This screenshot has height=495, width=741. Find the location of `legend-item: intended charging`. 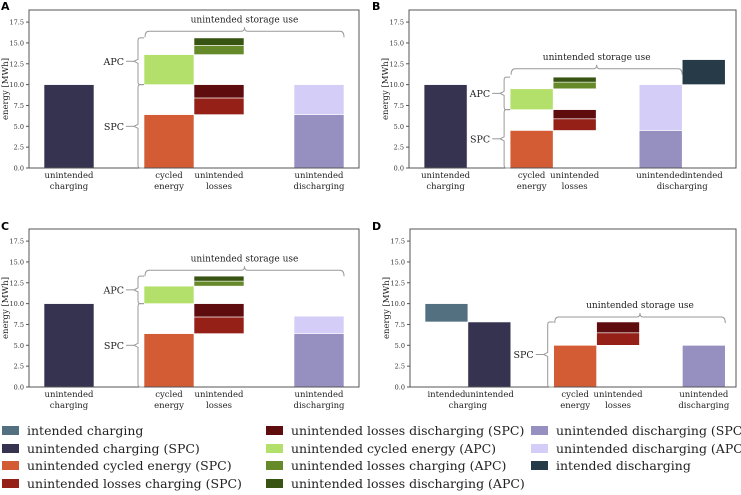

legend-item: intended charging is located at coordinates (72, 430).